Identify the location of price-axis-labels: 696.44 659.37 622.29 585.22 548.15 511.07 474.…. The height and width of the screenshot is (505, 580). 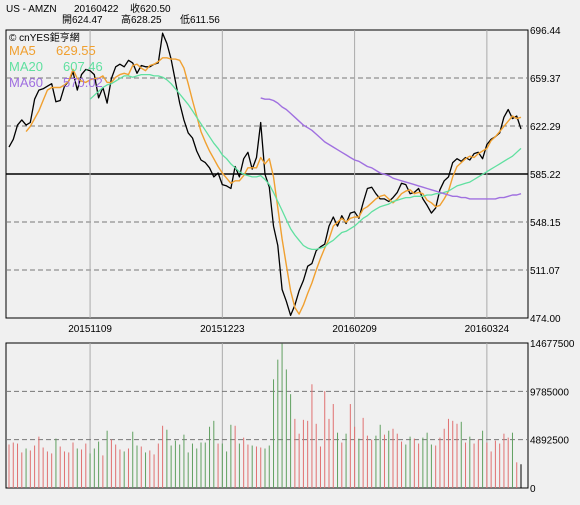
(545, 175).